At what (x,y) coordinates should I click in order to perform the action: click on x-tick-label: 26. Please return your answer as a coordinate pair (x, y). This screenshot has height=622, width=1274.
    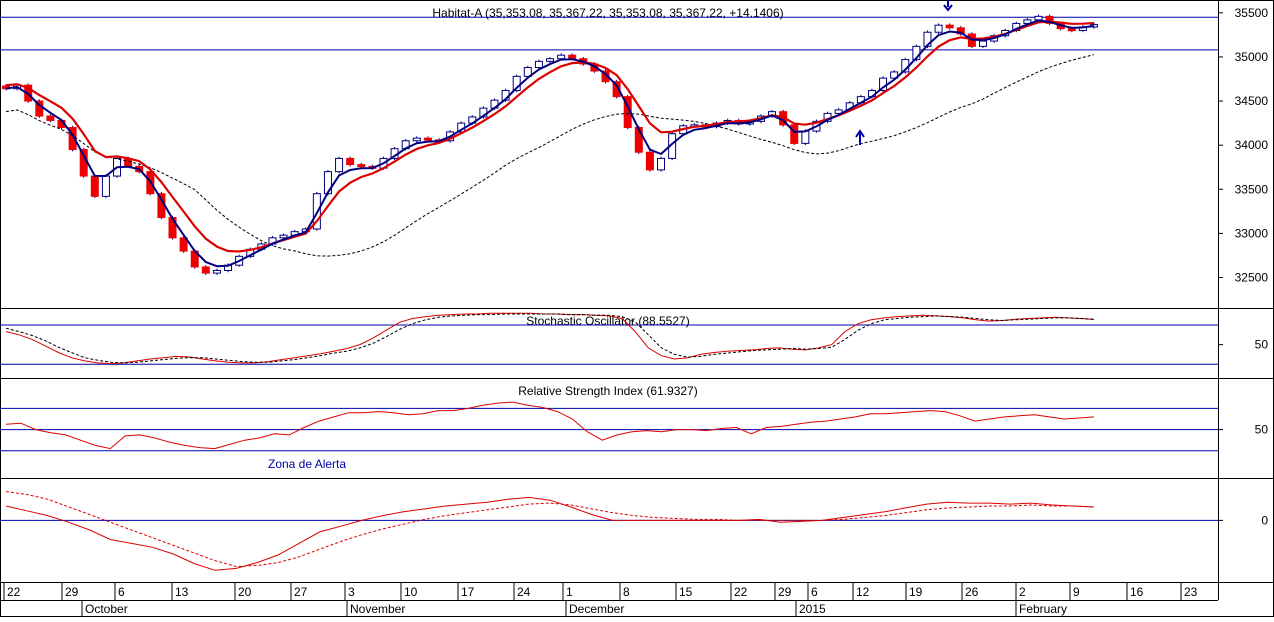
    Looking at the image, I should click on (972, 592).